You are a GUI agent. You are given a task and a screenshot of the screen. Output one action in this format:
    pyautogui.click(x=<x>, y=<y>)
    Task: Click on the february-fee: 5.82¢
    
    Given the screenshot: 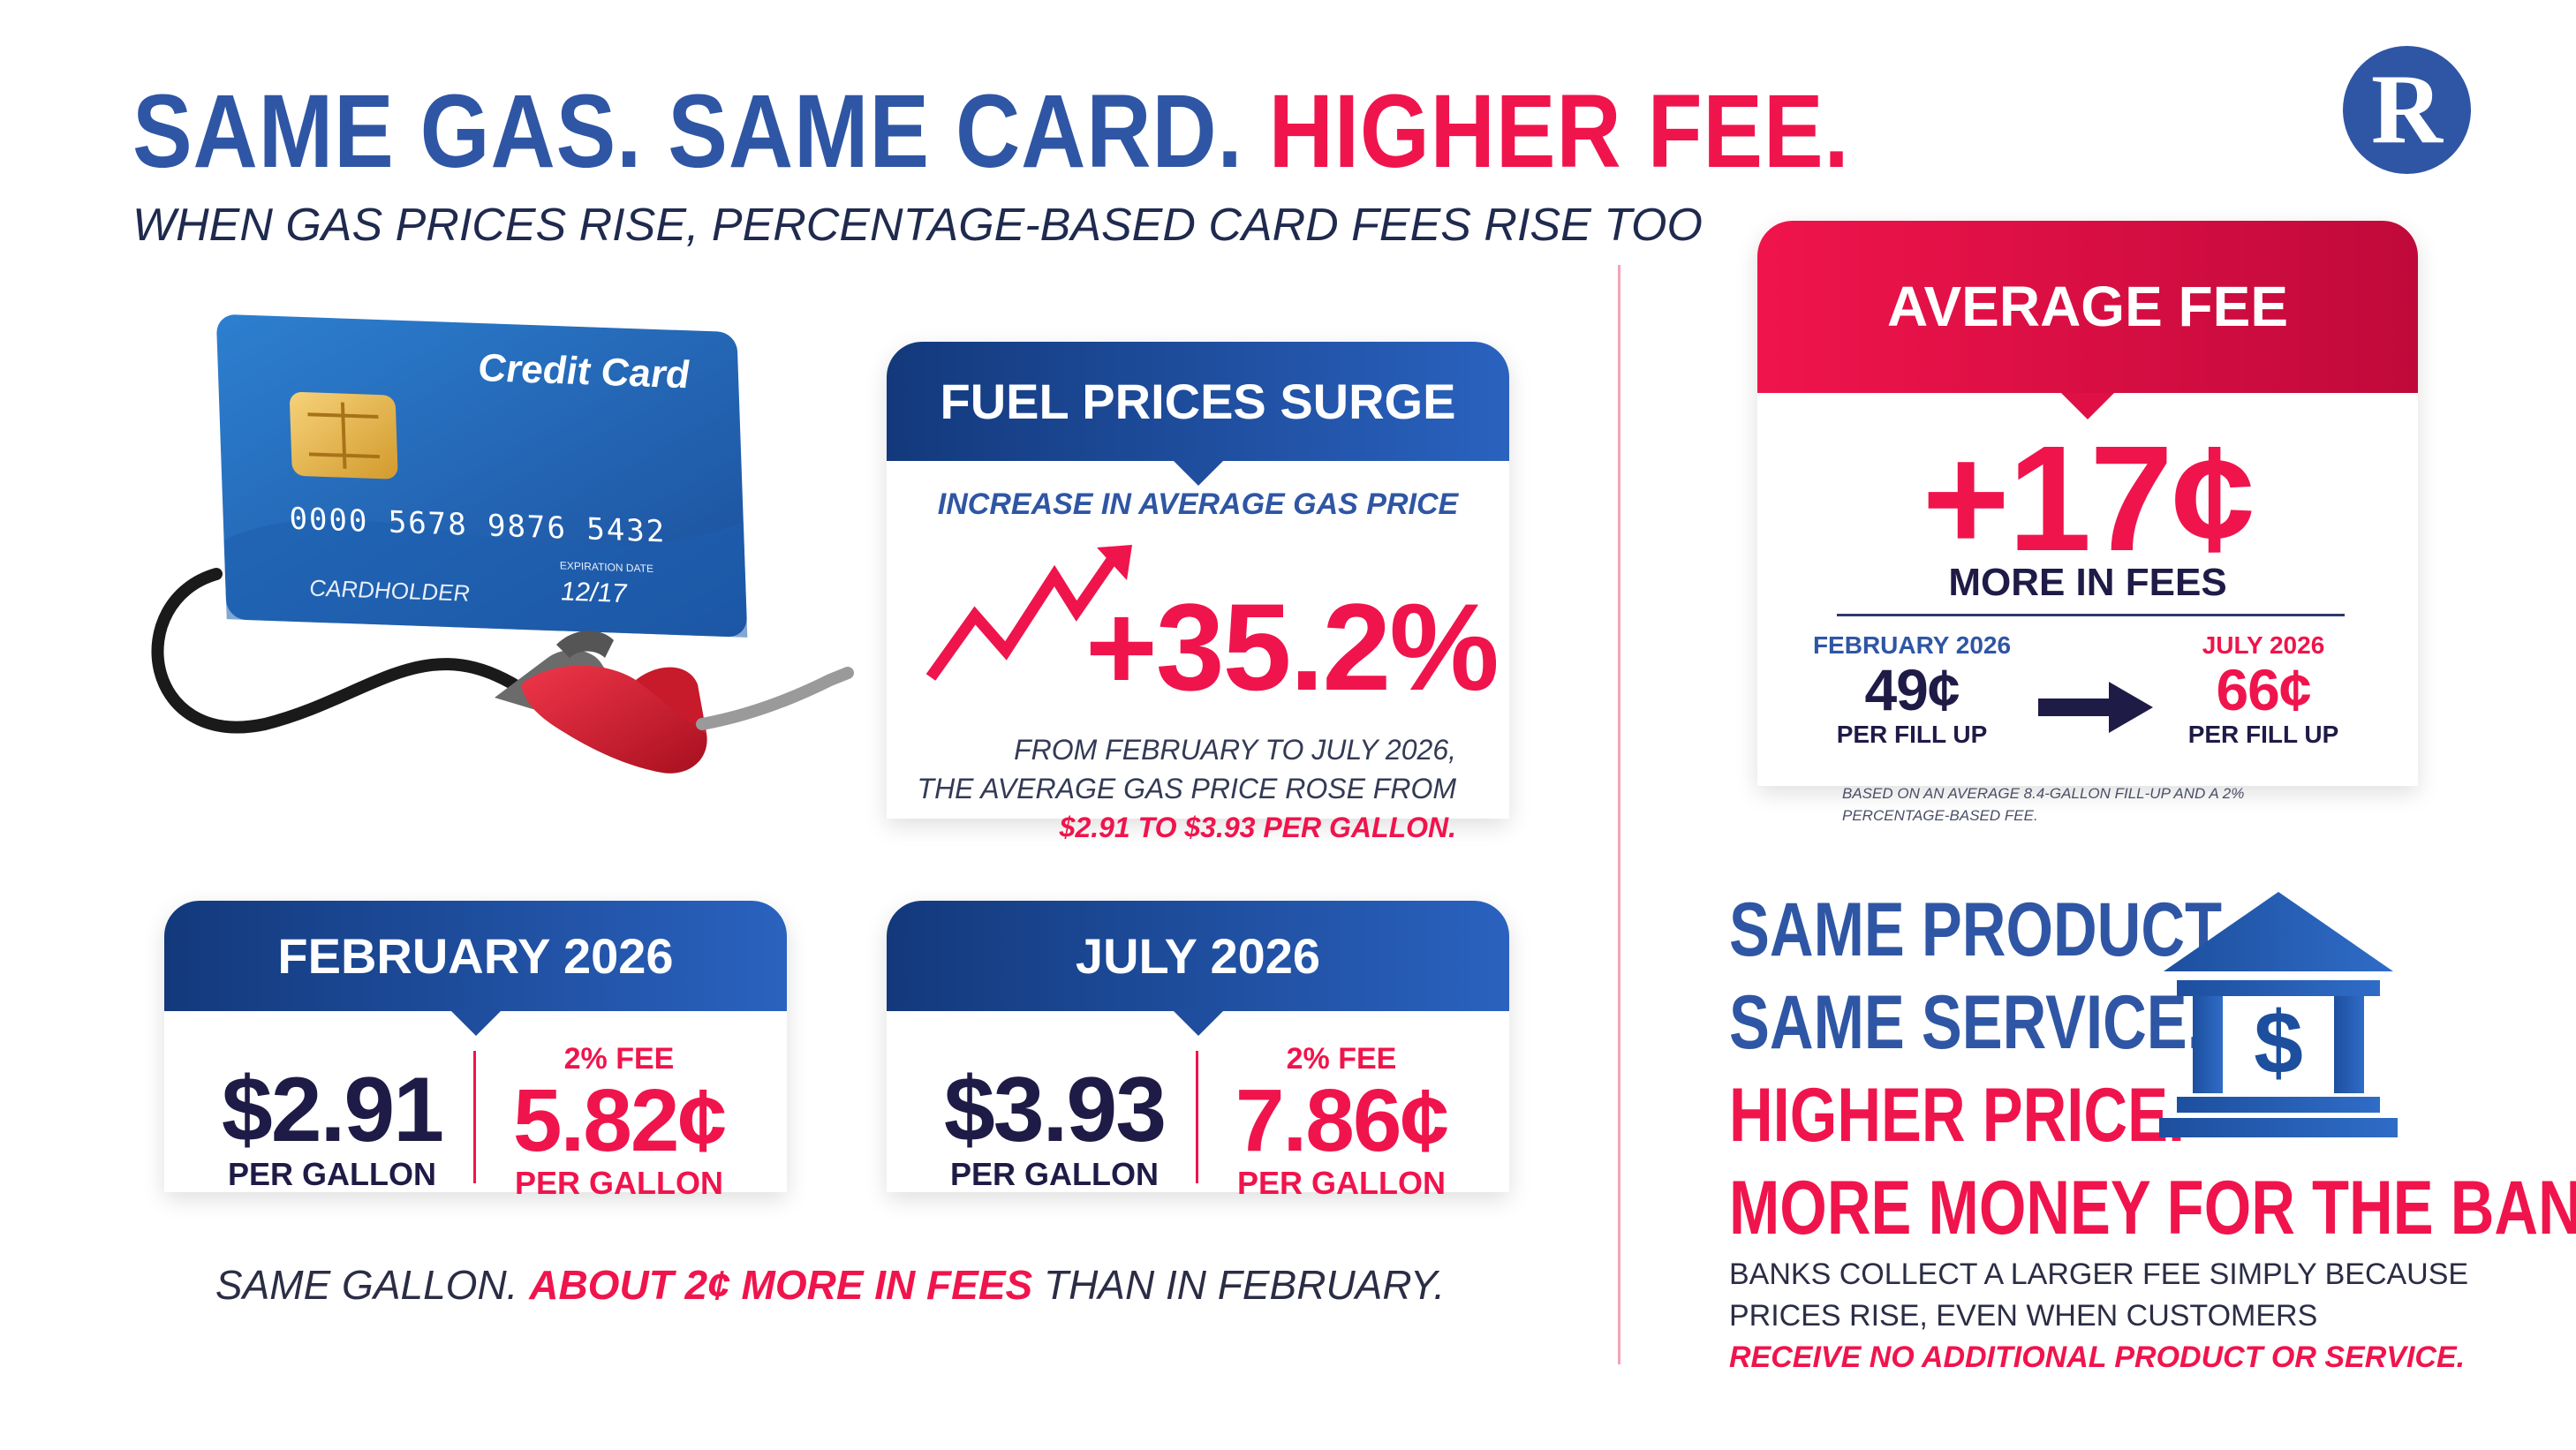 What is the action you would take?
    pyautogui.click(x=619, y=1120)
    